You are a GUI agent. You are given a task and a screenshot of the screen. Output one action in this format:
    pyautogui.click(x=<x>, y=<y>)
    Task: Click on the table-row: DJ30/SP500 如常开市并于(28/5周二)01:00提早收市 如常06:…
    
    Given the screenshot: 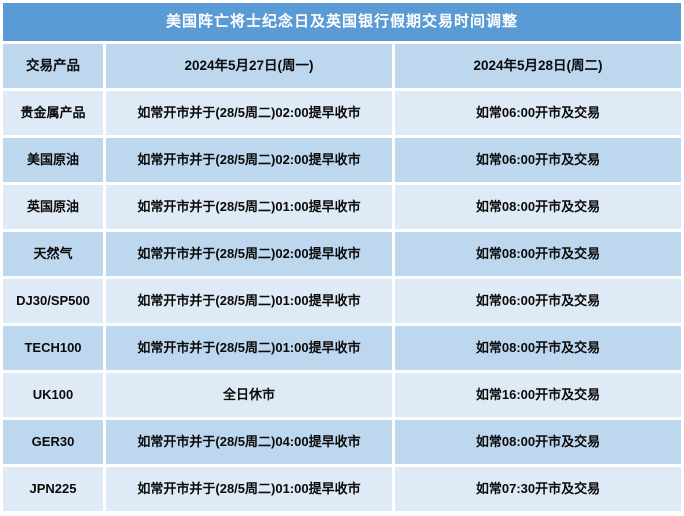 What is the action you would take?
    pyautogui.click(x=342, y=301)
    